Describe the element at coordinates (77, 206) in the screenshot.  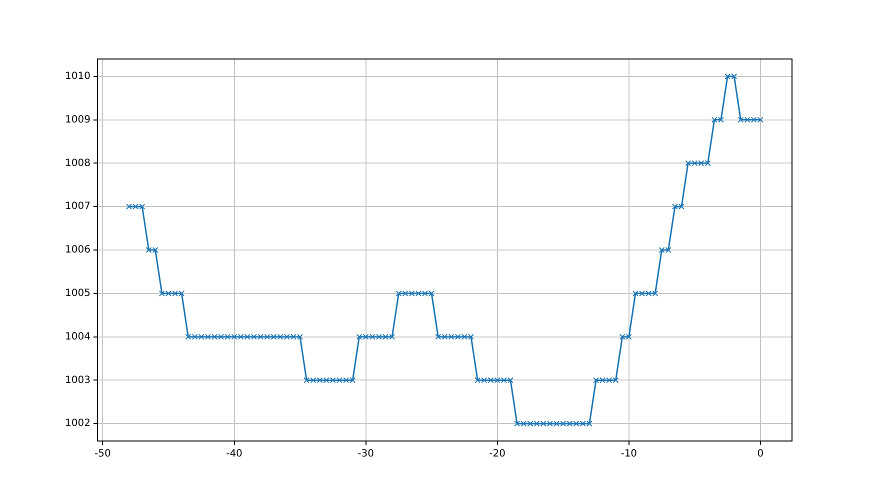
I see `y-tick-label: 1007` at that location.